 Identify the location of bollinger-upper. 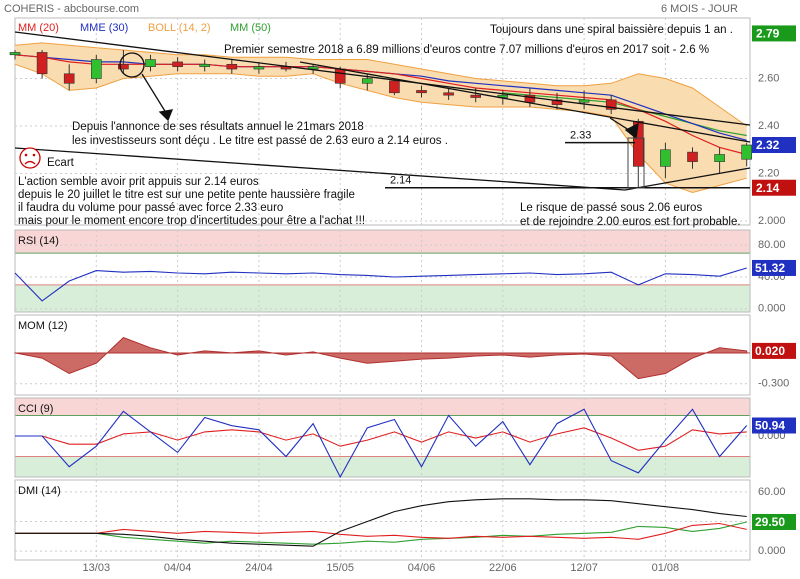
(380, 84).